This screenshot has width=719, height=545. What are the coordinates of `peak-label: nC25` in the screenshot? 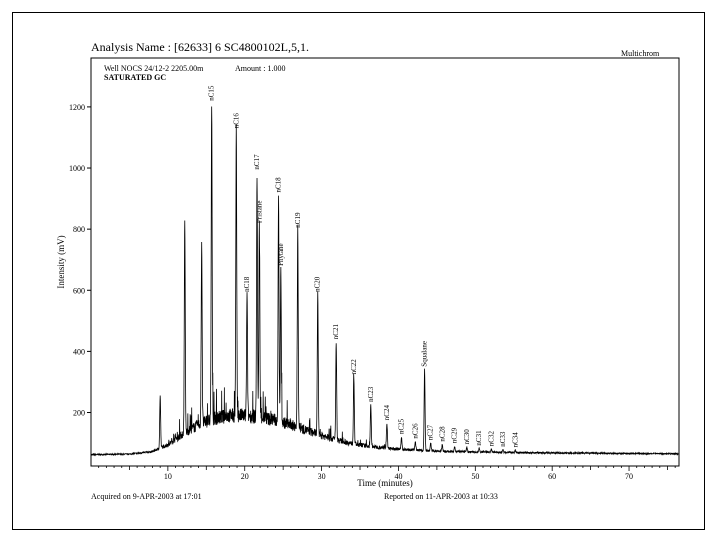 It's located at (402, 426).